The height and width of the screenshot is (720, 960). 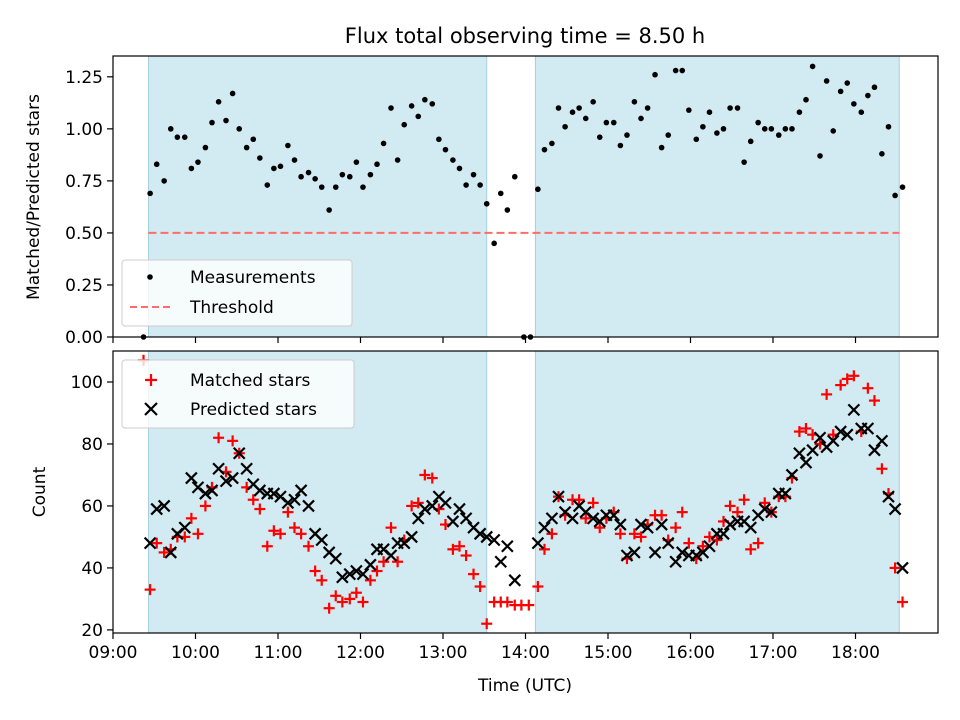 What do you see at coordinates (84, 234) in the screenshot?
I see `ratio-y-tick-label: 0.50` at bounding box center [84, 234].